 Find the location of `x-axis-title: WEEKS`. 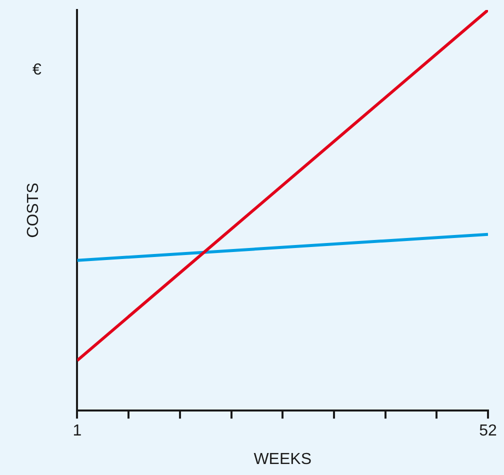

x-axis-title: WEEKS is located at coordinates (283, 459).